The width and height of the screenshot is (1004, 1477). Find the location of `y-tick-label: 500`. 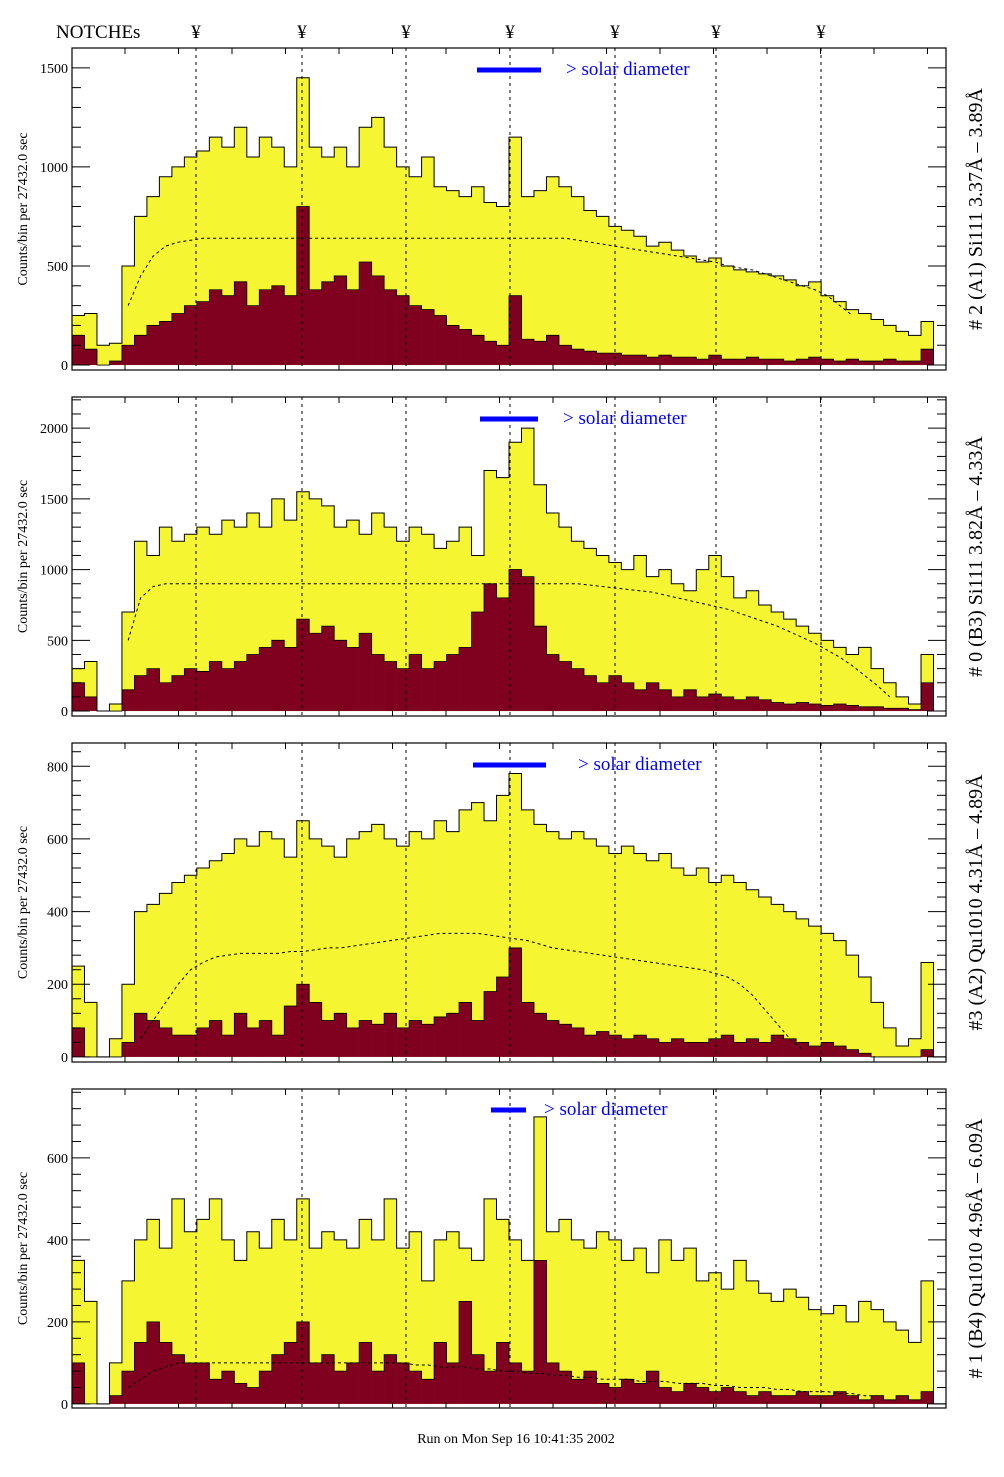

y-tick-label: 500 is located at coordinates (57, 641).